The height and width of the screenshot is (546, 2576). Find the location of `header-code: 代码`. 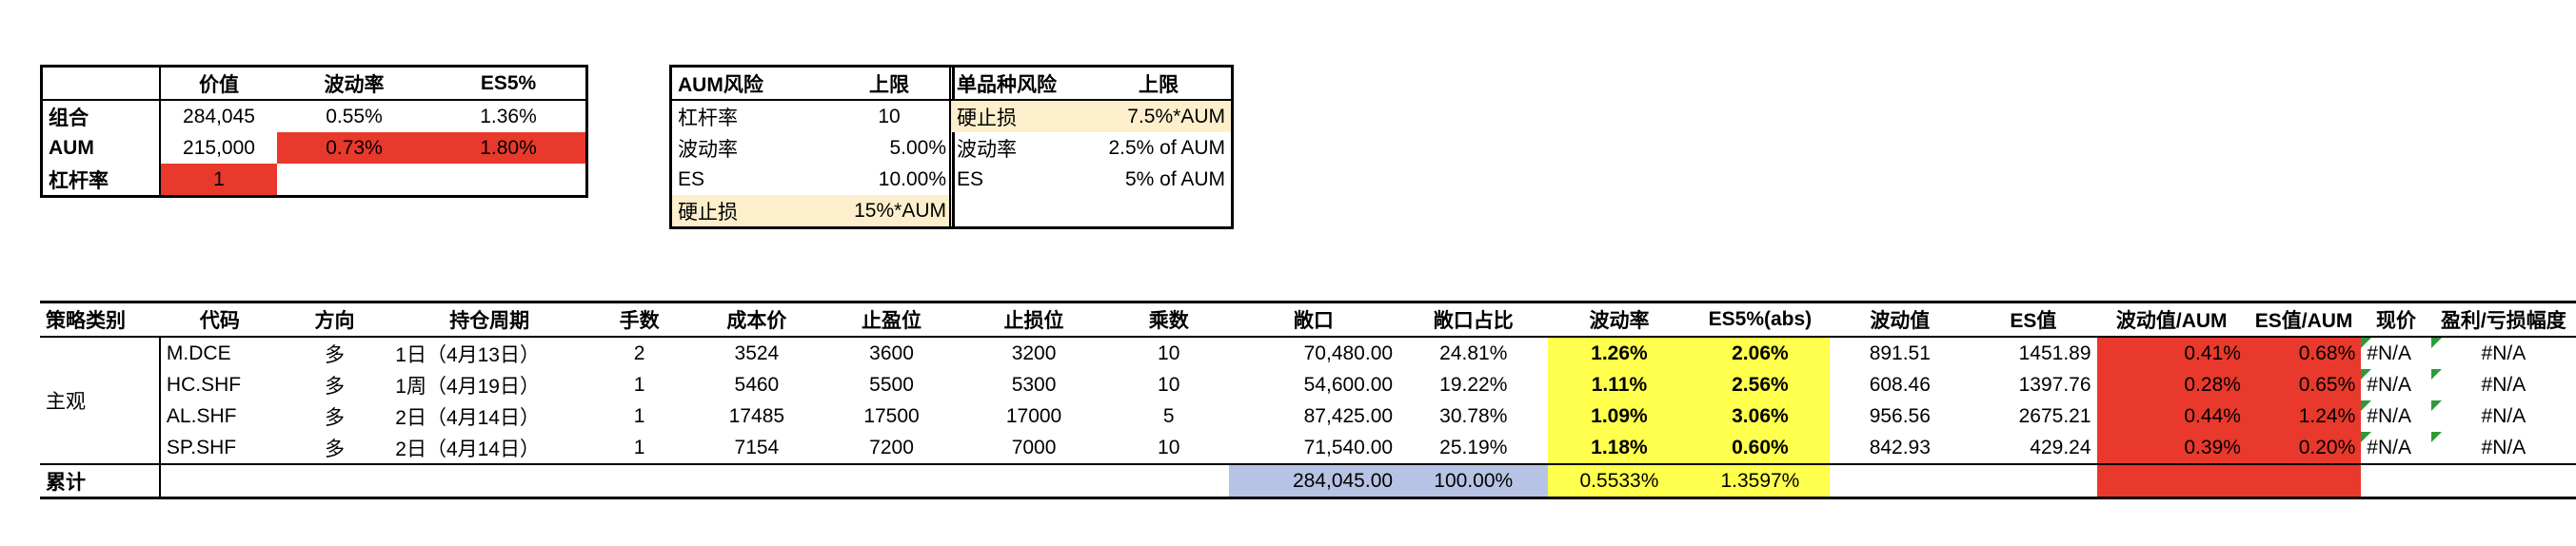

header-code: 代码 is located at coordinates (219, 320).